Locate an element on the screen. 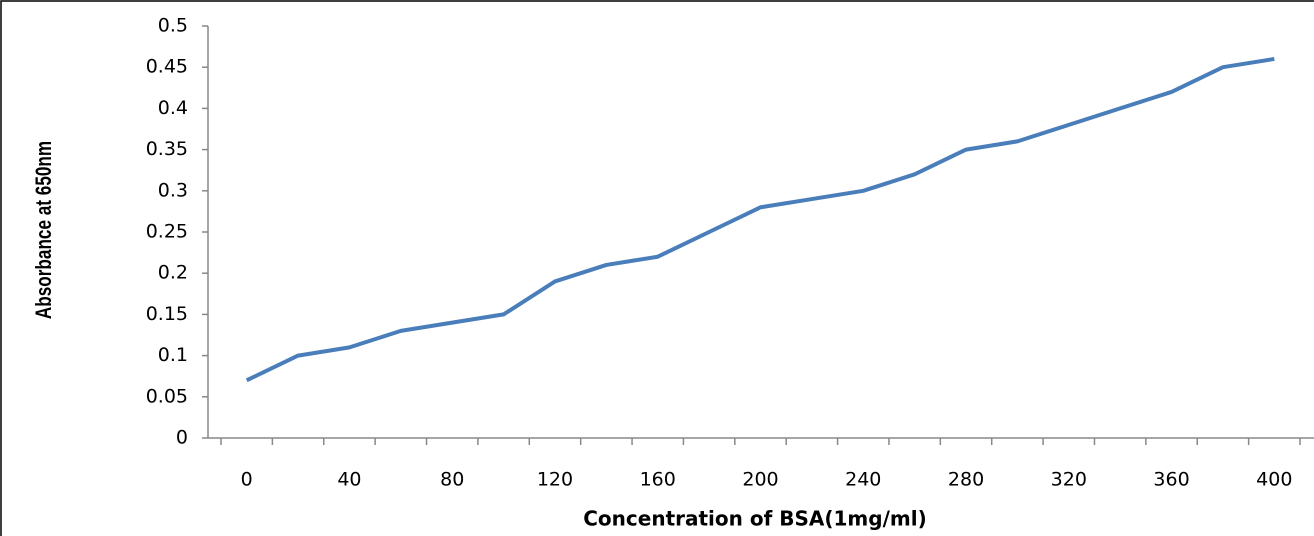 The image size is (1314, 536). x-tick-label: 160 is located at coordinates (658, 480).